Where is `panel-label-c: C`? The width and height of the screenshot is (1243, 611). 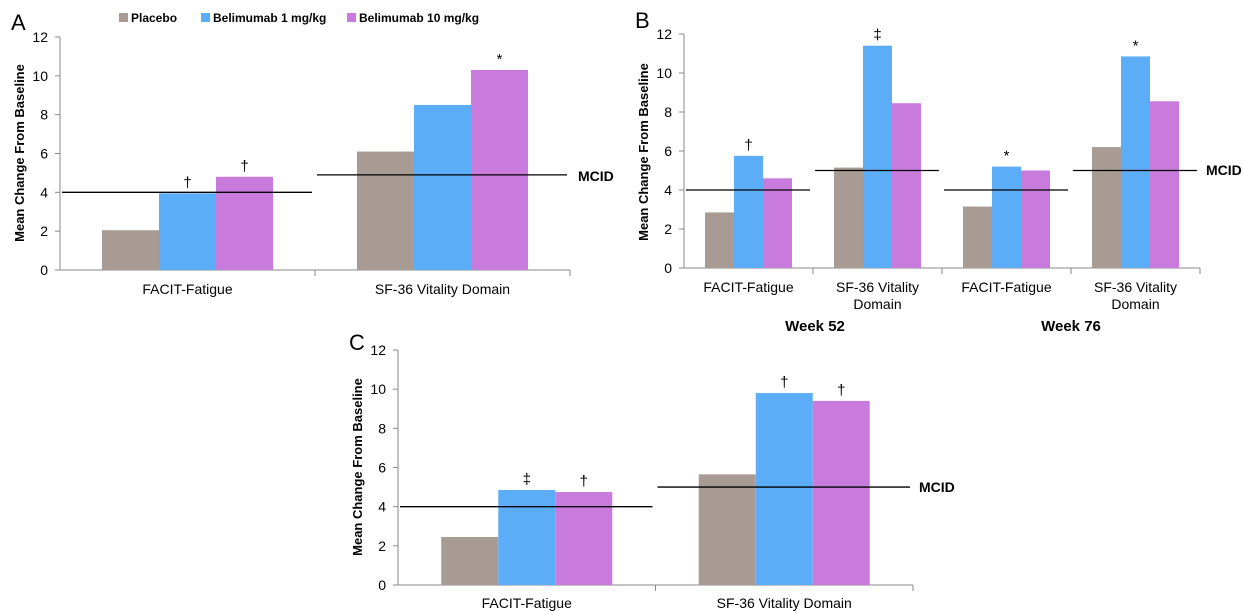 panel-label-c: C is located at coordinates (357, 342).